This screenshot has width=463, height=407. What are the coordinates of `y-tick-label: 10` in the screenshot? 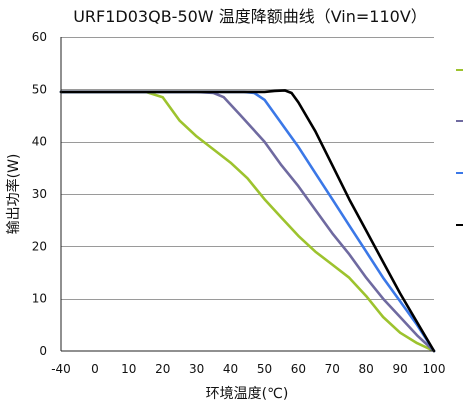 It's located at (39, 299).